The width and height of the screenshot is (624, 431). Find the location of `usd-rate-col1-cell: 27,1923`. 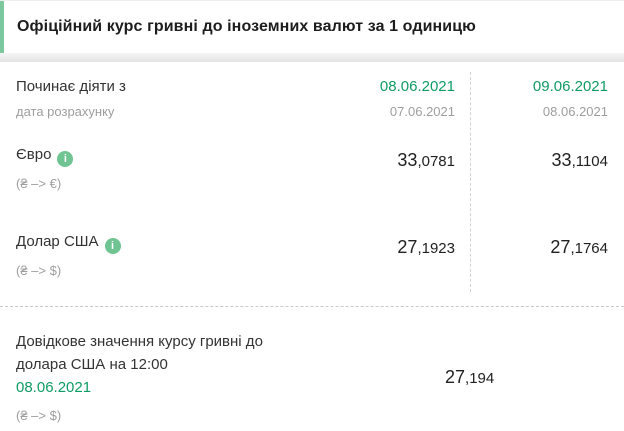

usd-rate-col1-cell: 27,1923 is located at coordinates (288, 245).